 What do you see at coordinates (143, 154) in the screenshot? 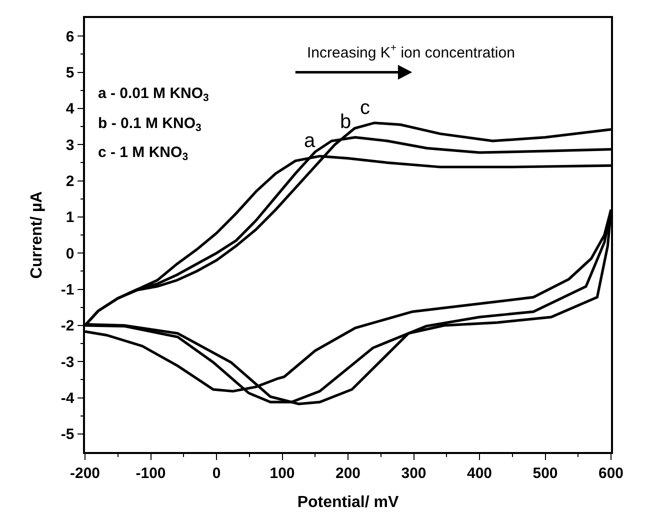
I see `annotation: c - 1 M KNO$_{3}$` at bounding box center [143, 154].